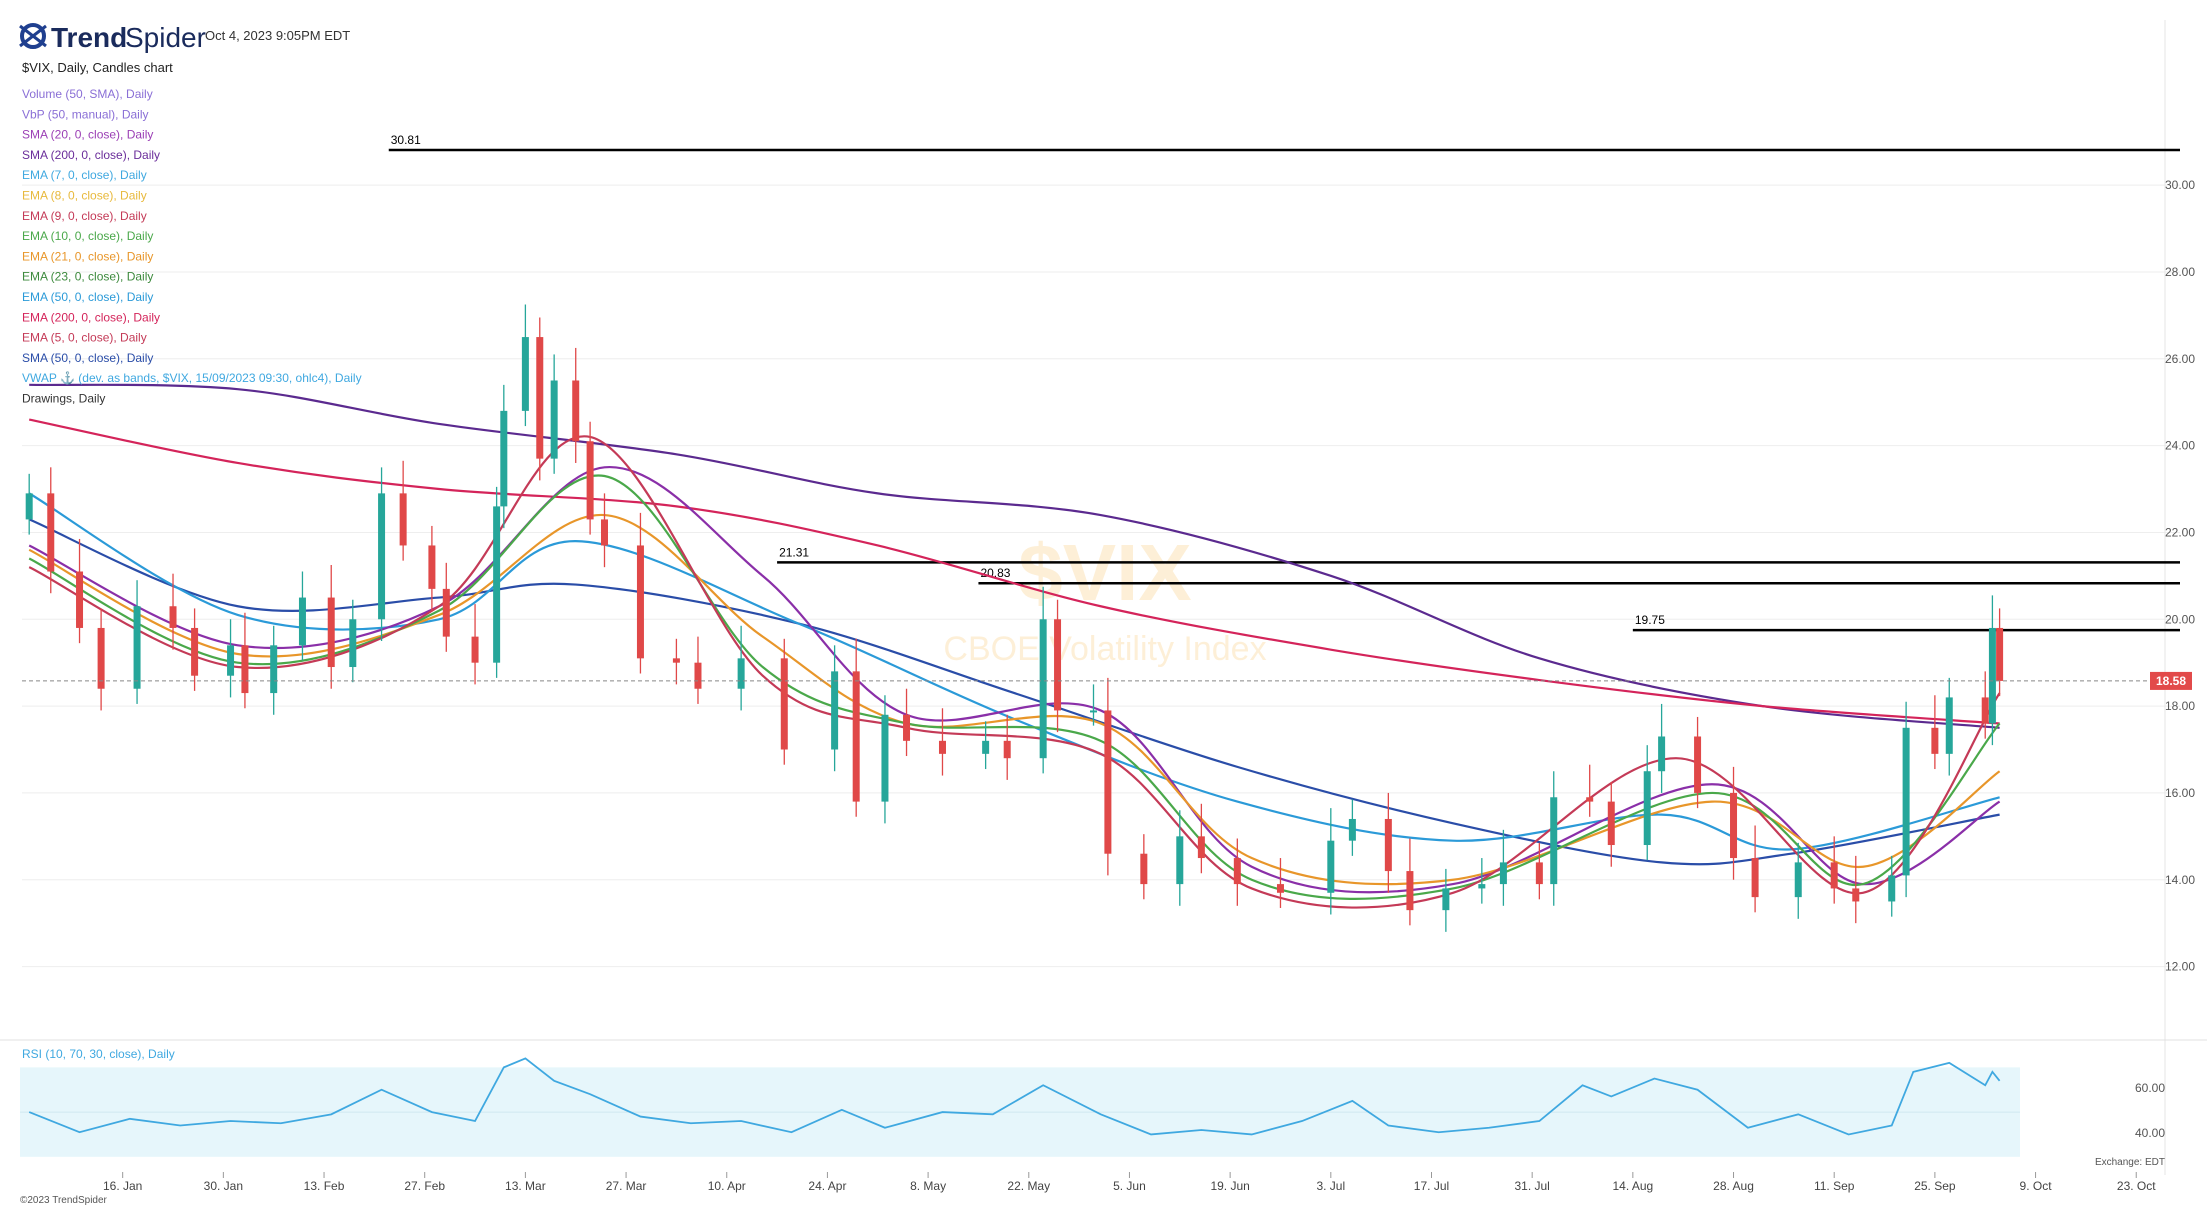  What do you see at coordinates (87, 94) in the screenshot?
I see `legend-item: Volume (50, SMA), Daily` at bounding box center [87, 94].